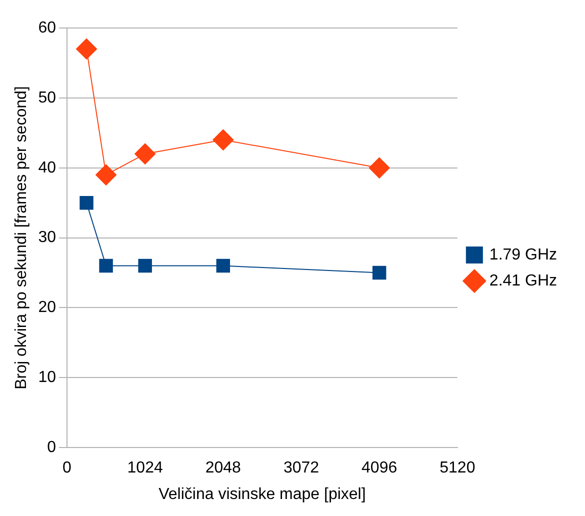 The height and width of the screenshot is (516, 585). I want to click on x-axis-title: Veličina visinske mape [pixel], so click(262, 494).